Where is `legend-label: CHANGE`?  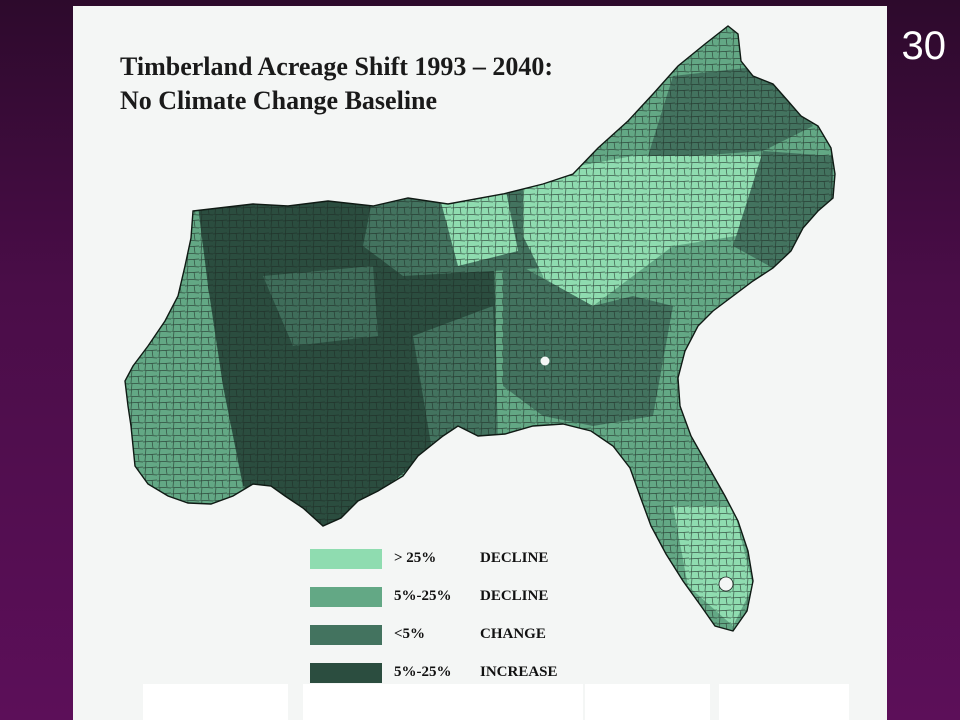 legend-label: CHANGE is located at coordinates (513, 634).